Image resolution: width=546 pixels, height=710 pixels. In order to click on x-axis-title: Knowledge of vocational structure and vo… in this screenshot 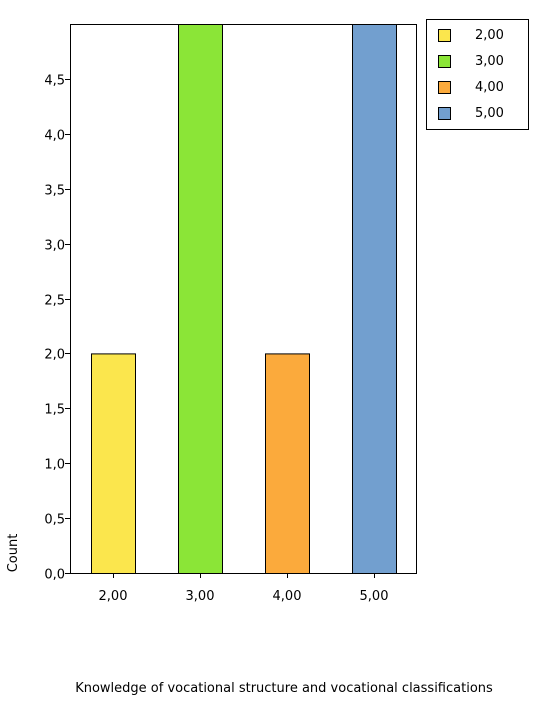, I will do `click(284, 688)`.